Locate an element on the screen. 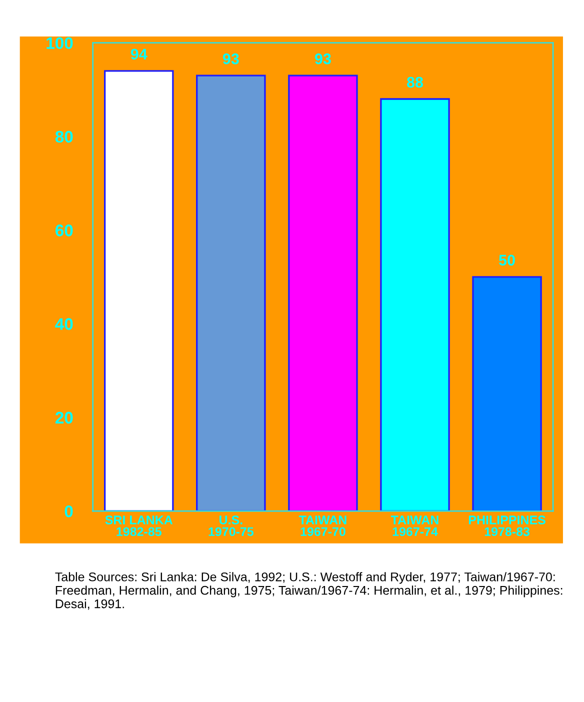  y-tick-label: 40 is located at coordinates (64, 324).